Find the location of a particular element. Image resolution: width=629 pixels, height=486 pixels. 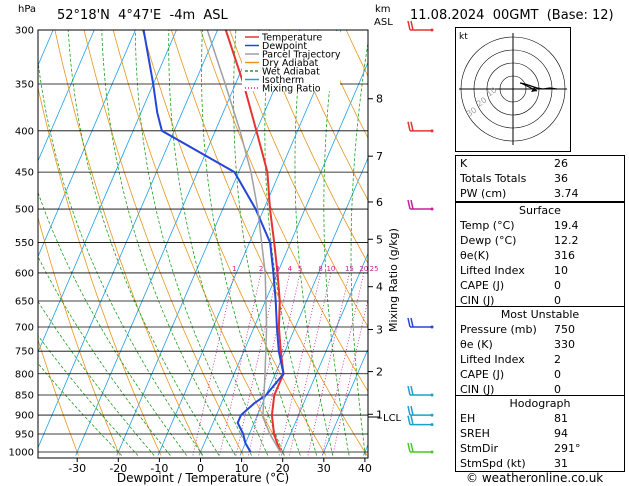

pressure-tick-label: 700 is located at coordinates (24, 327).